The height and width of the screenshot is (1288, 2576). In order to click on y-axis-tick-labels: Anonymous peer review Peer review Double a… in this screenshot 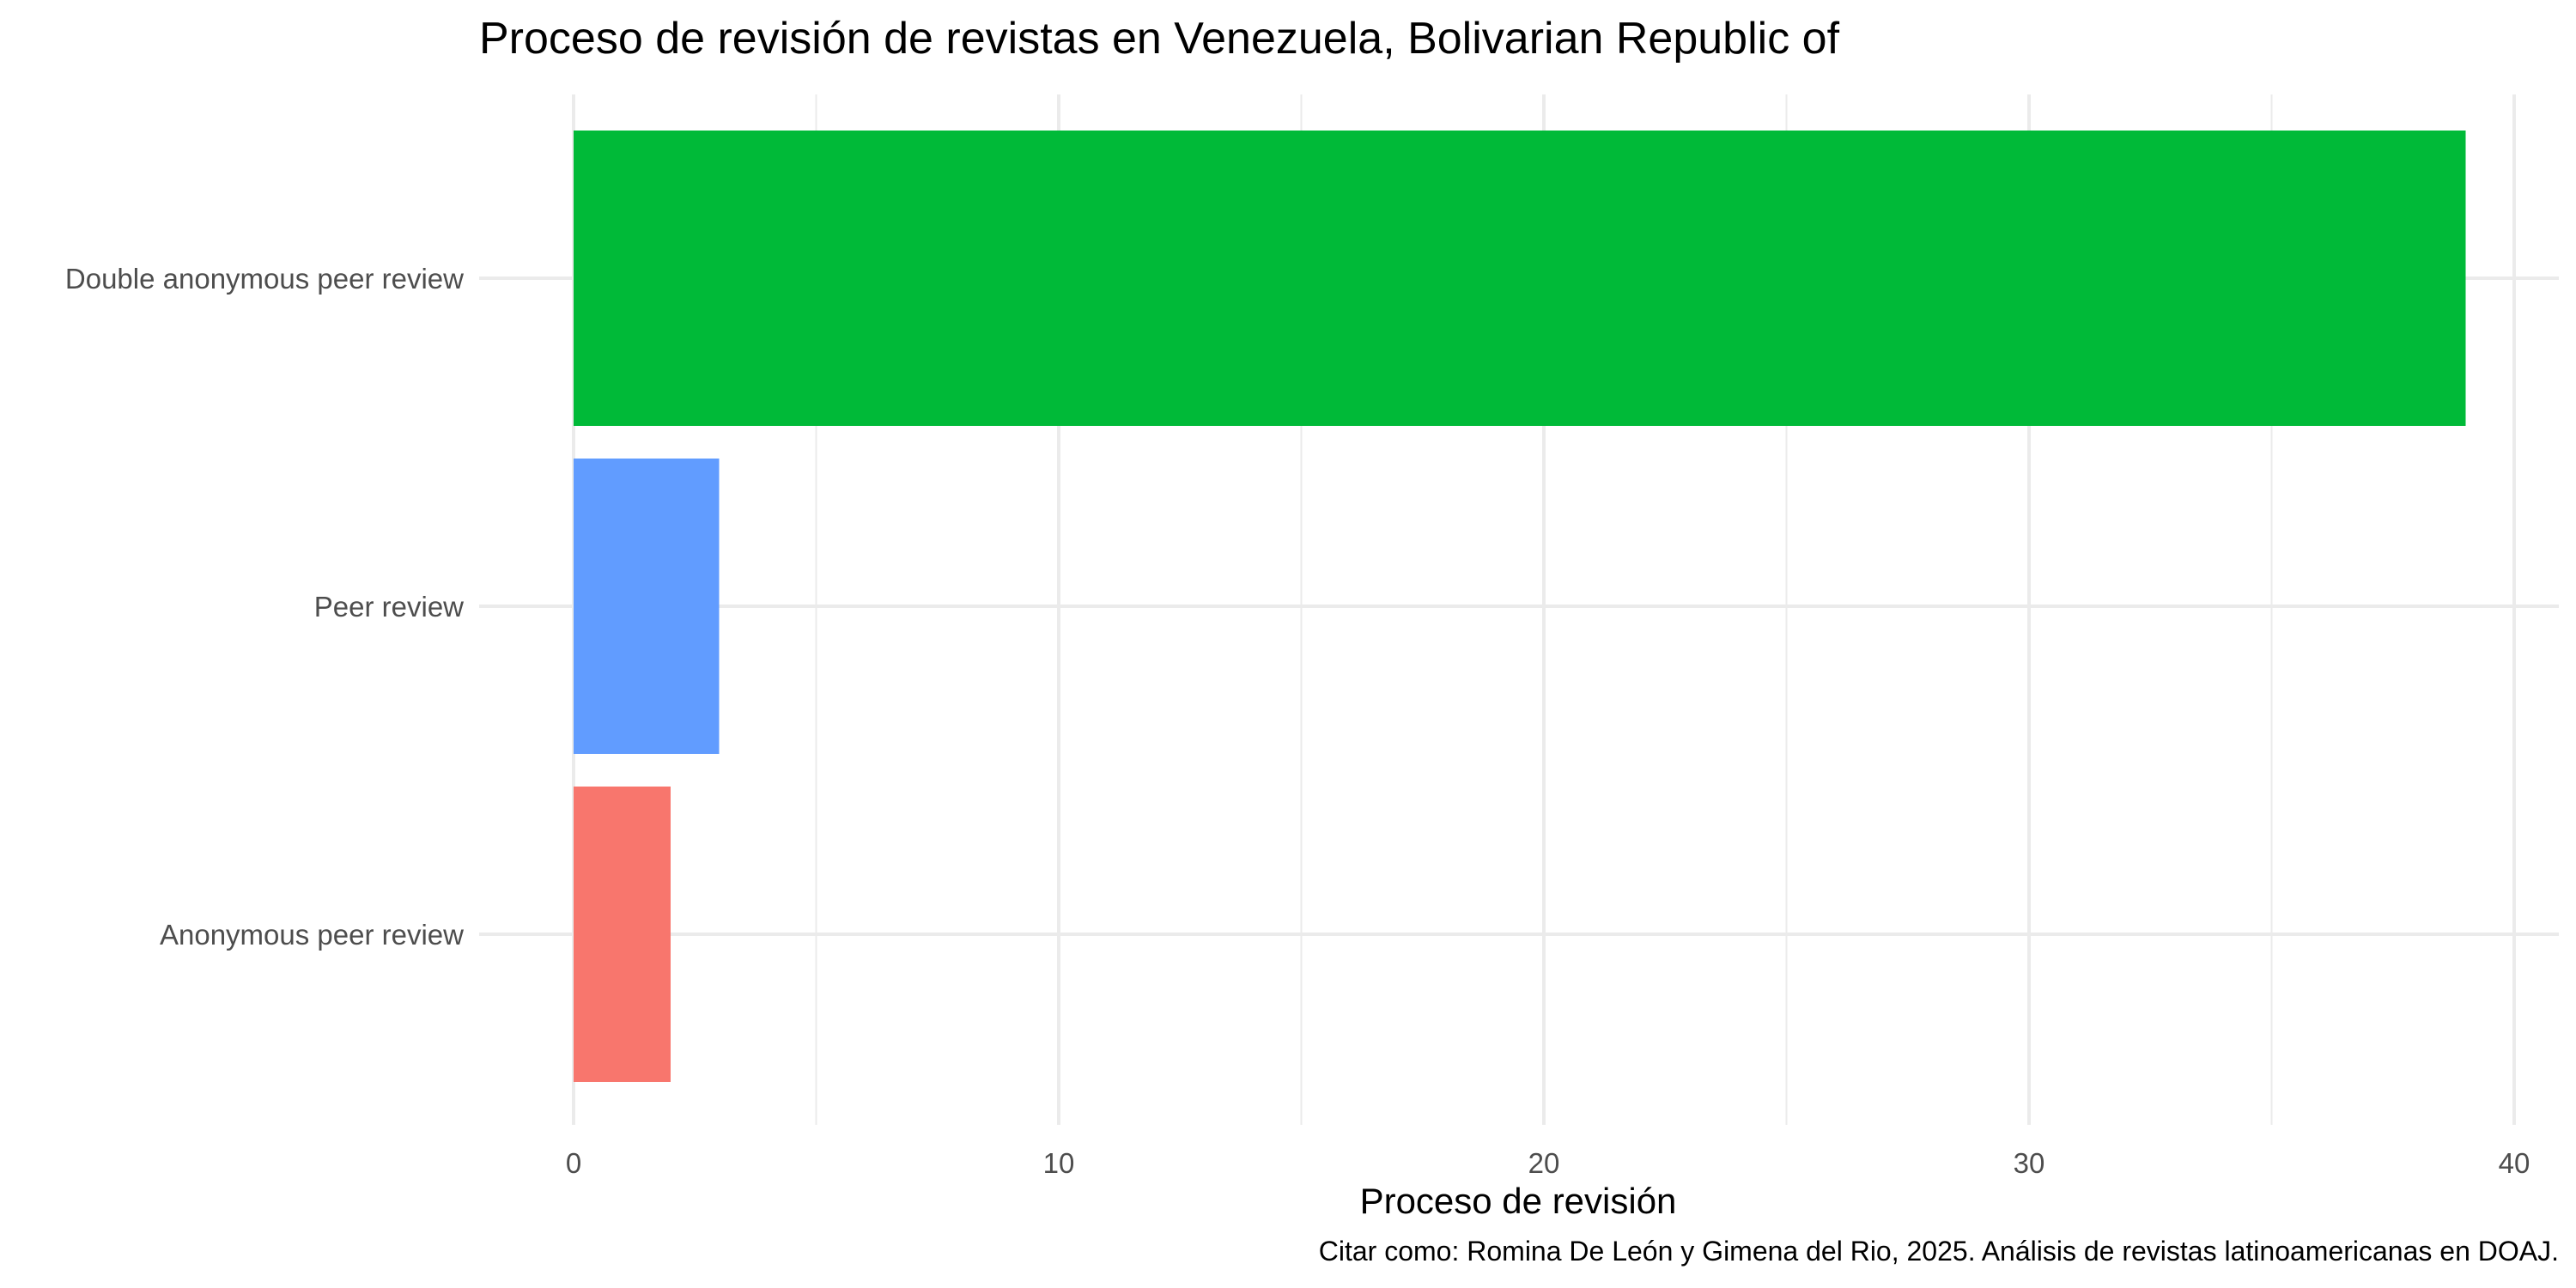, I will do `click(264, 607)`.